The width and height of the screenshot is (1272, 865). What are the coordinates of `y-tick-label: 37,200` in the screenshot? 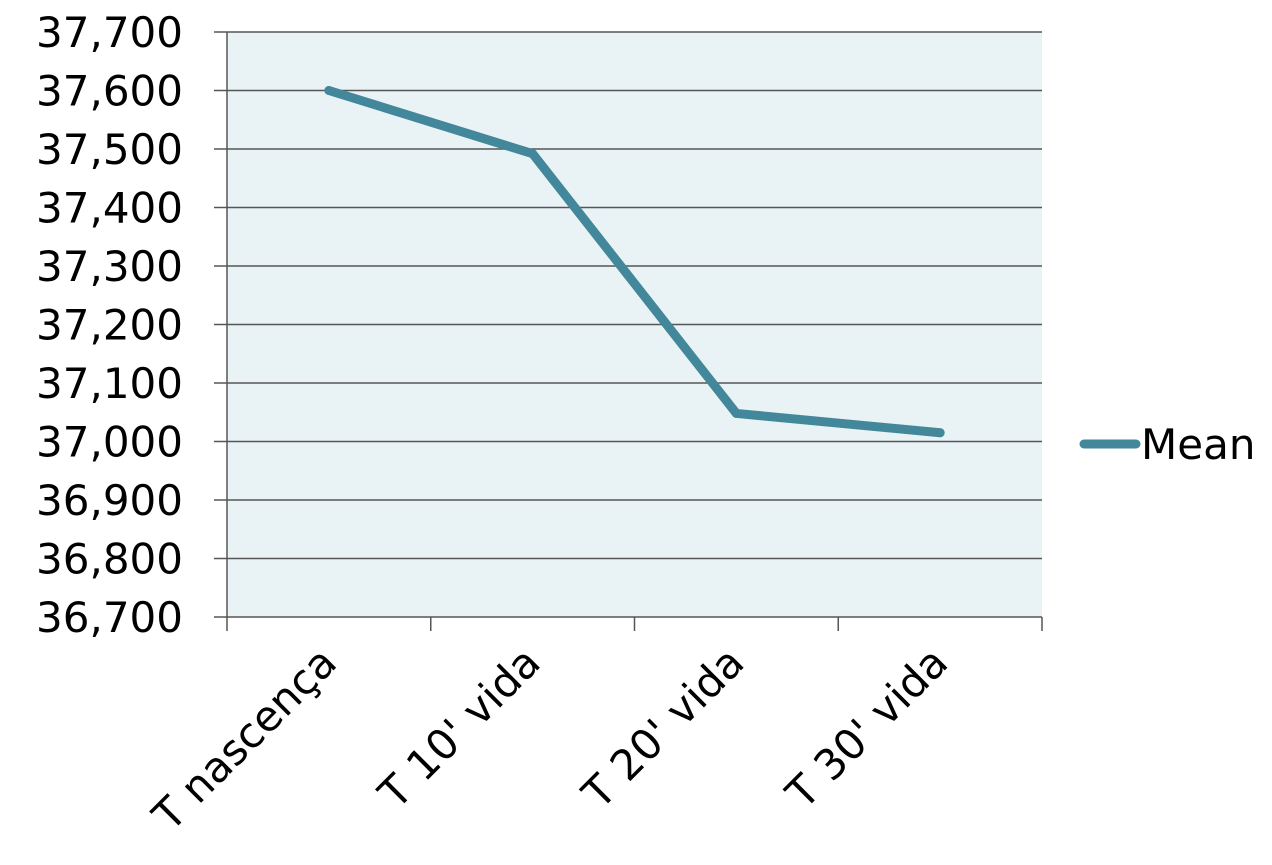 It's located at (109, 325).